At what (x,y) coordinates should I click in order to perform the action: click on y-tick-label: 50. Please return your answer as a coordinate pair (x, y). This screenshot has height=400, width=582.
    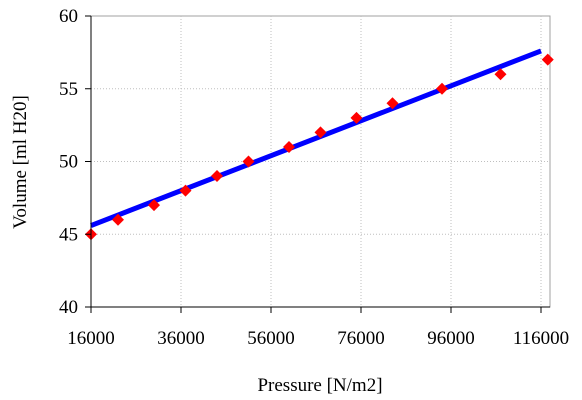
    Looking at the image, I should click on (68, 162).